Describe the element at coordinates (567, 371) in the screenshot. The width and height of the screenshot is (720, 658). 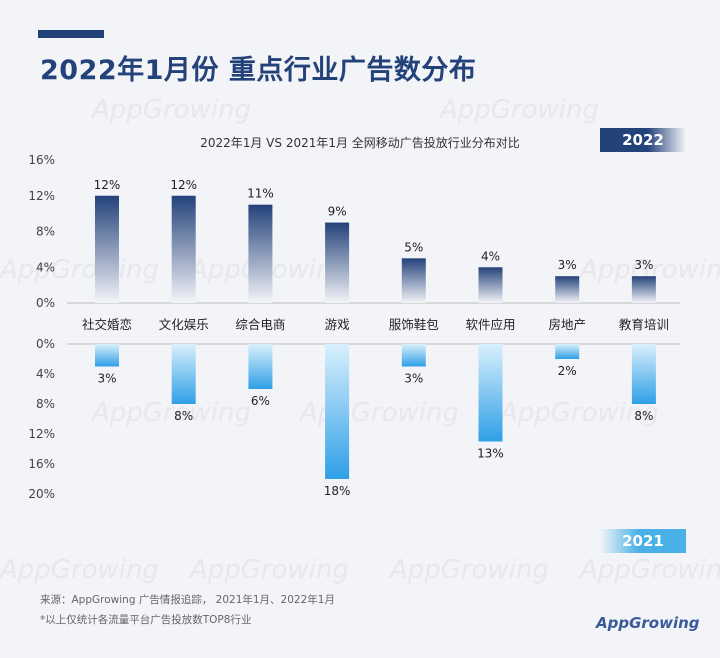
I see `data-label-2021: 2%` at that location.